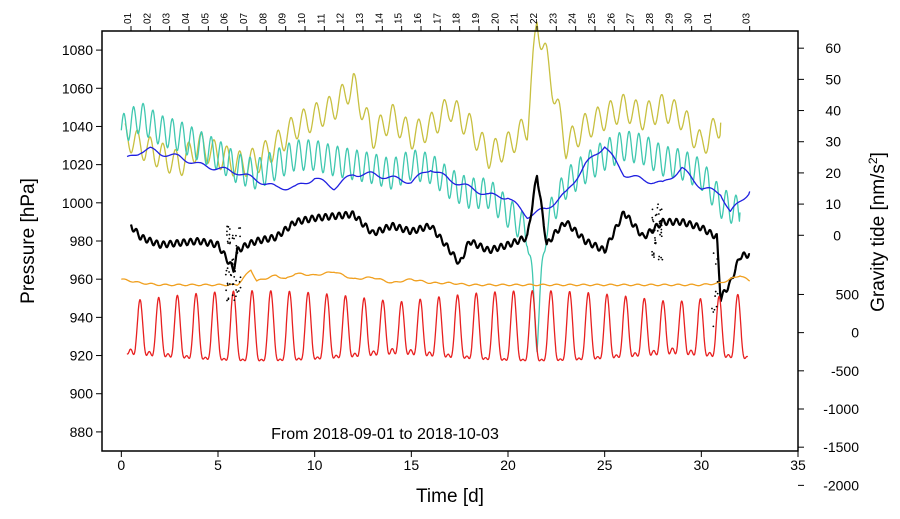  I want to click on x-tick-label: 35, so click(798, 465).